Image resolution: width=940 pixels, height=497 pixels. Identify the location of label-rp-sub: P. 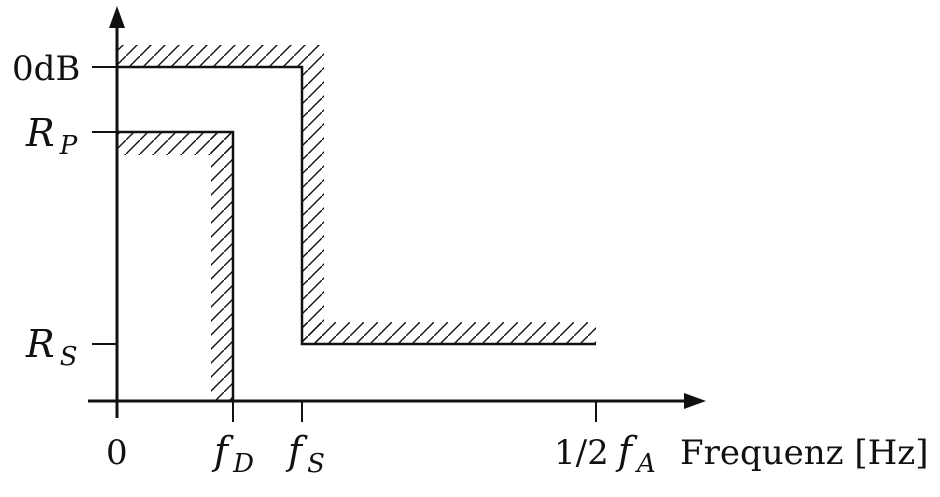
(68, 146).